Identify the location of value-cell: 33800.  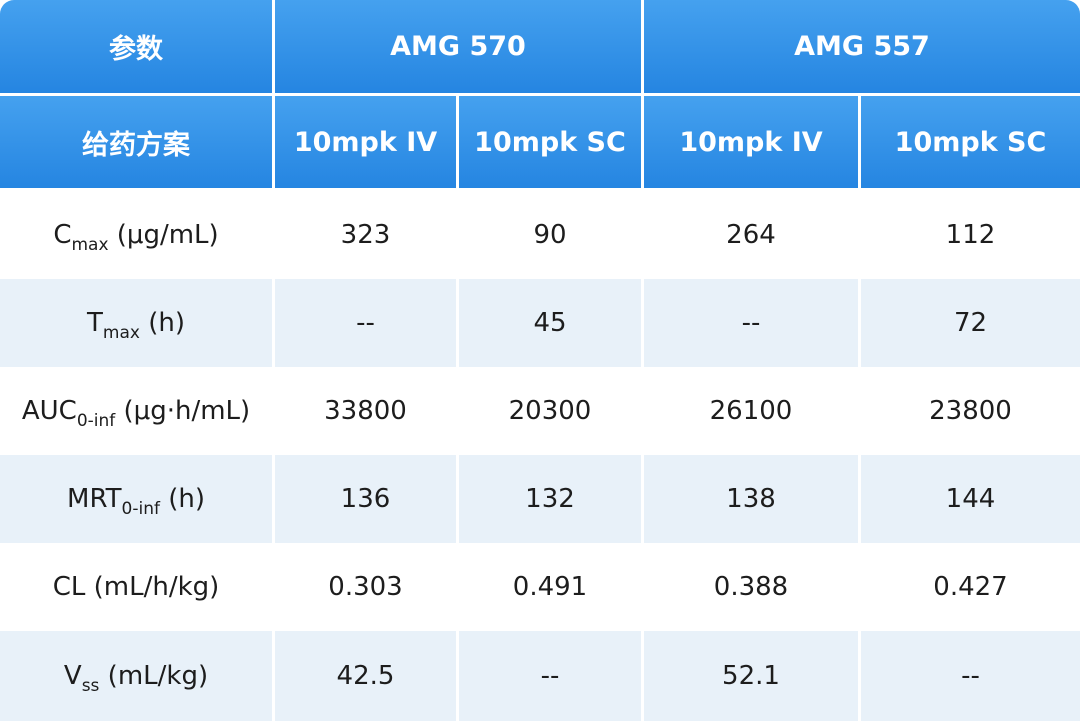
(367, 411).